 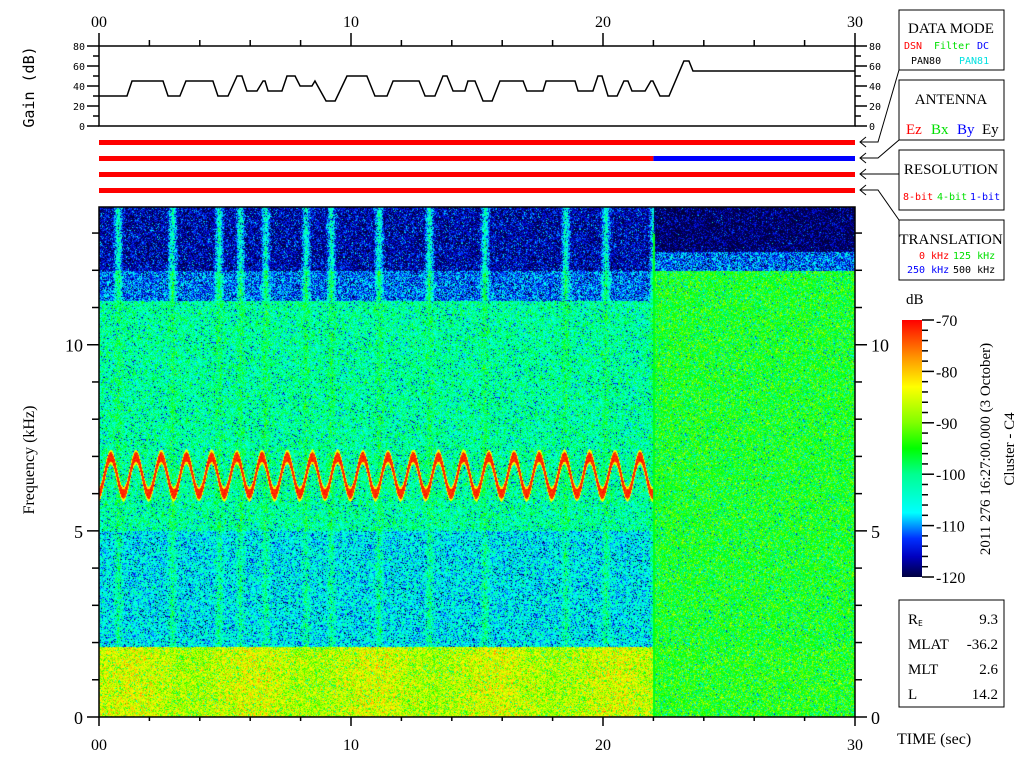 I want to click on position-value-mlat: -36.2, so click(x=982, y=645).